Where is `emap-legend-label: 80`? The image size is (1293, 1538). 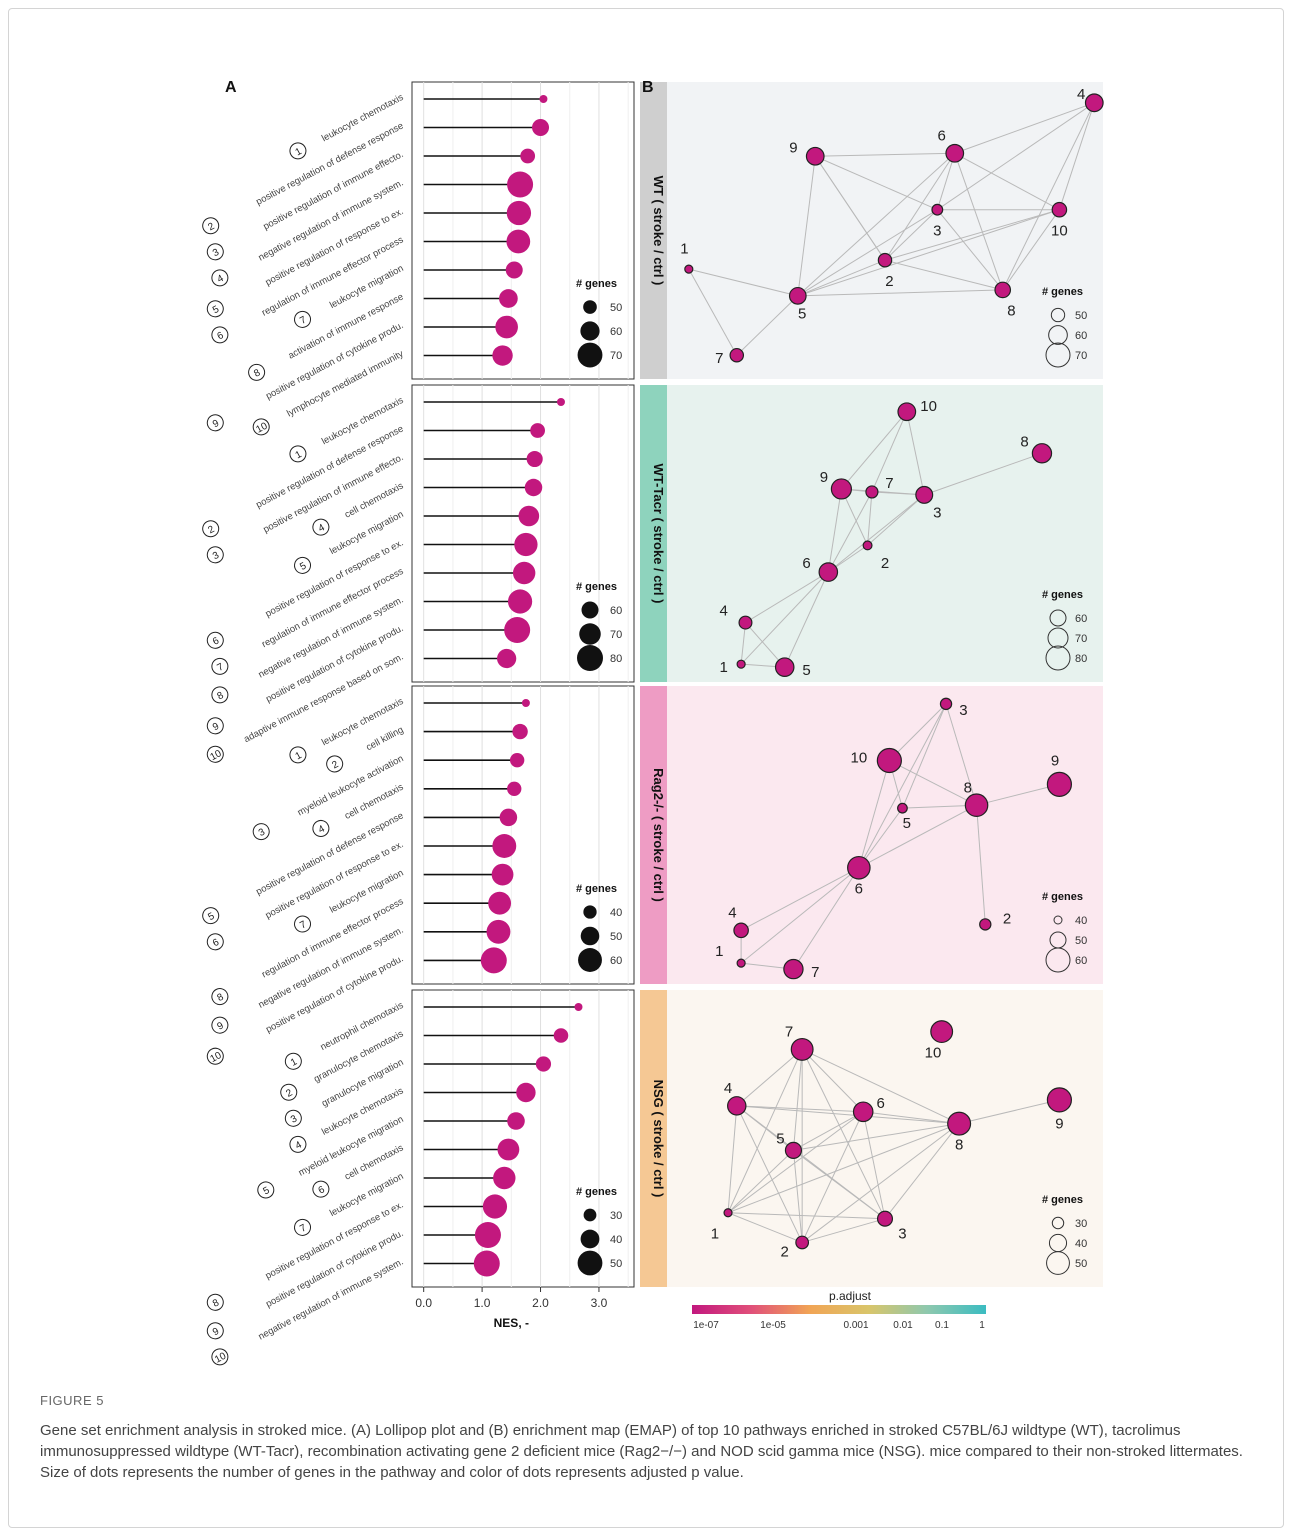
emap-legend-label: 80 is located at coordinates (1081, 659).